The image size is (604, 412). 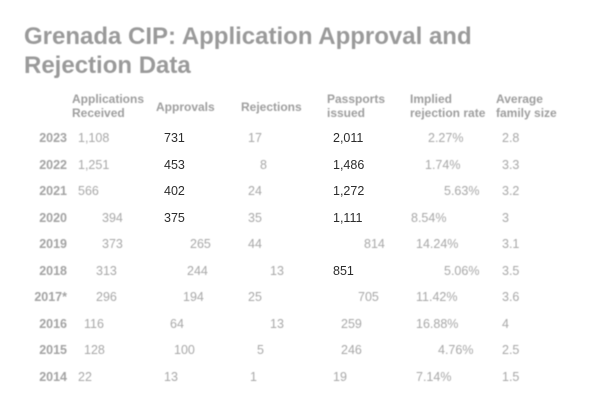 What do you see at coordinates (112, 218) in the screenshot?
I see `applications-cell: 394` at bounding box center [112, 218].